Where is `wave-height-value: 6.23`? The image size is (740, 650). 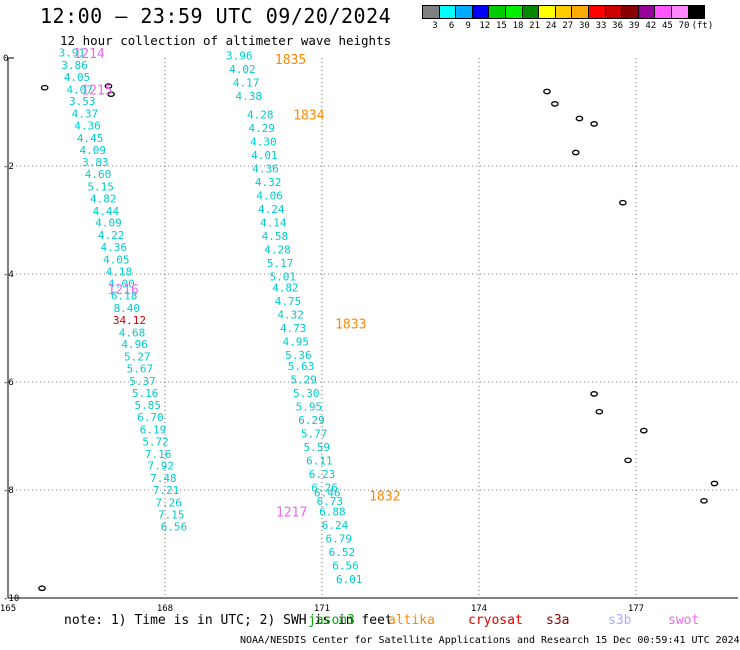
wave-height-value: 6.23 is located at coordinates (322, 474).